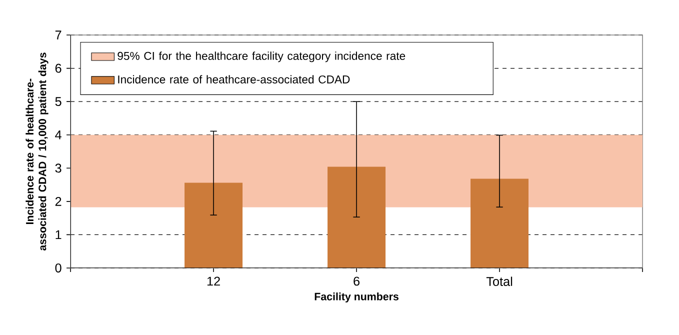  Describe the element at coordinates (262, 57) in the screenshot. I see `legend-label: 95% CI for the healthcare facility category incidence rate` at that location.